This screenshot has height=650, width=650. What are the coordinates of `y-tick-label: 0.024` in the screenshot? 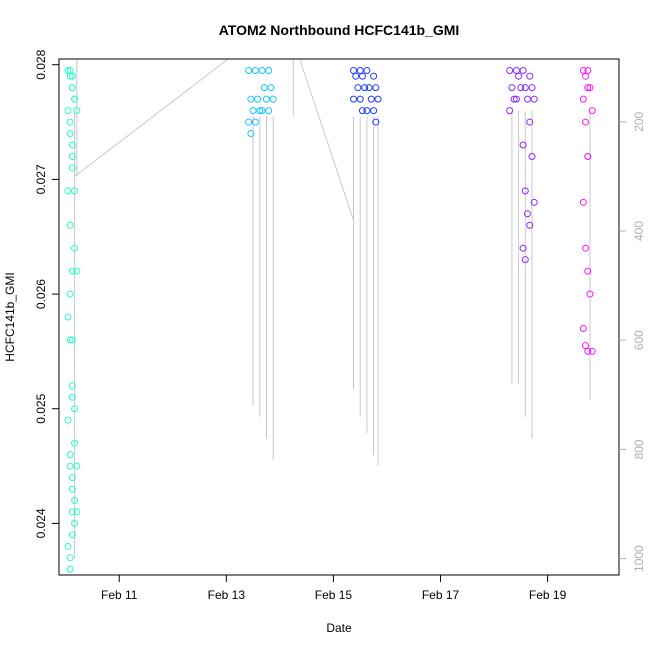 It's located at (41, 523).